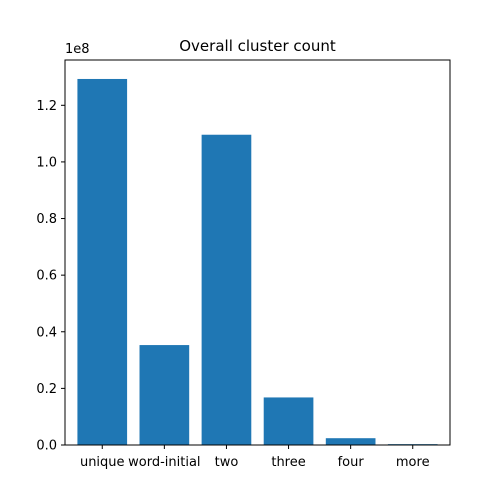 Image resolution: width=500 pixels, height=500 pixels. Describe the element at coordinates (351, 462) in the screenshot. I see `x-tick-label: four` at that location.